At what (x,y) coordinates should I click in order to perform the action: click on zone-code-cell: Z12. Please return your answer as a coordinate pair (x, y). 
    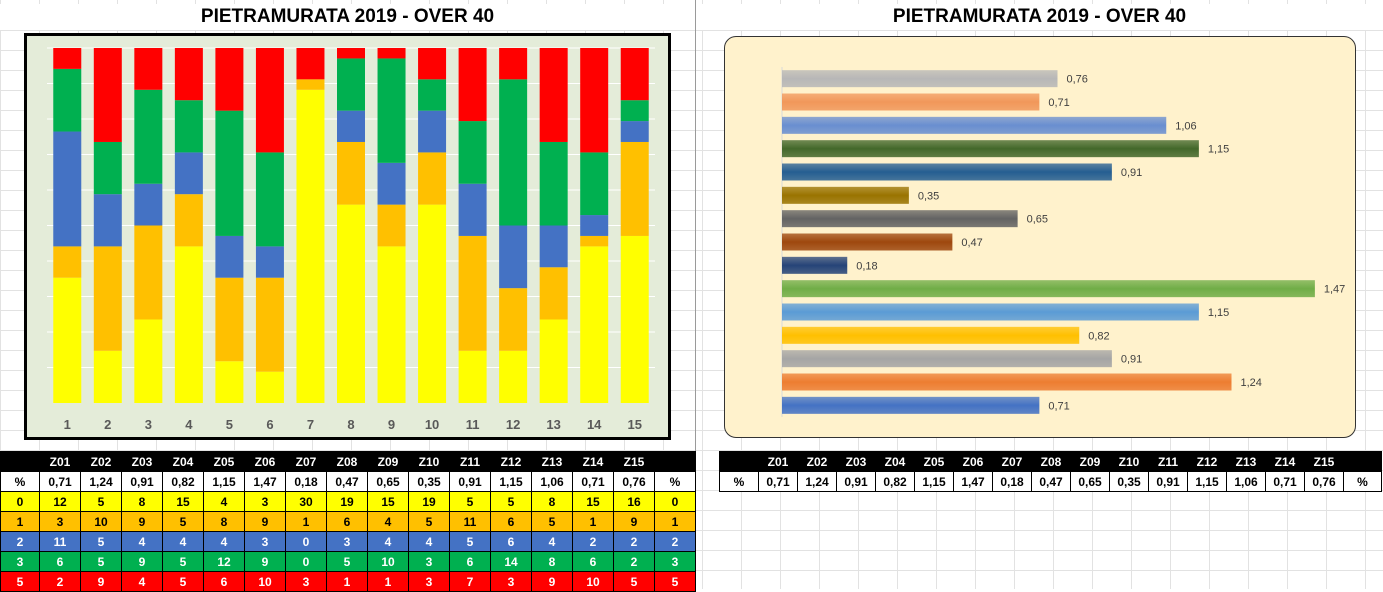
    Looking at the image, I should click on (511, 461).